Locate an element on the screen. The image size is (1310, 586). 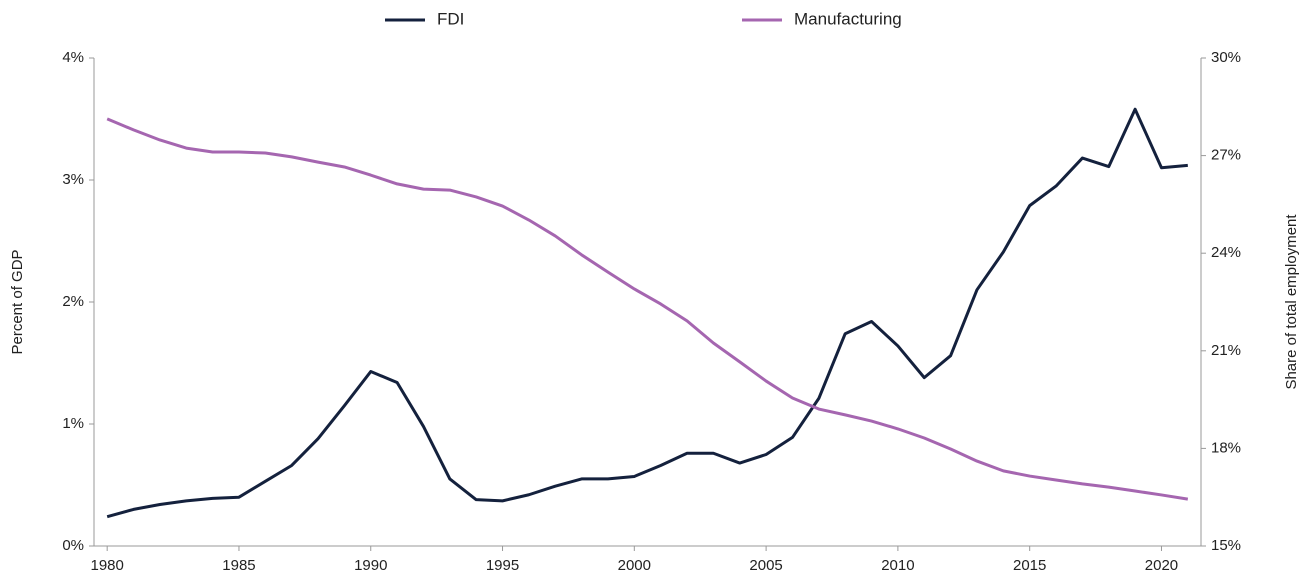
y-tick-label: 4% is located at coordinates (73, 57).